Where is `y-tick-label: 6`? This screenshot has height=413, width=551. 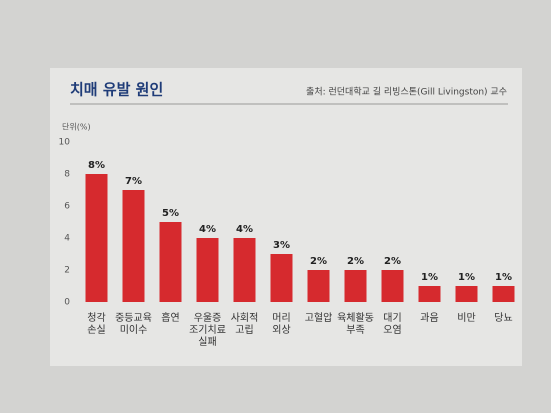
y-tick-label: 6 is located at coordinates (67, 207).